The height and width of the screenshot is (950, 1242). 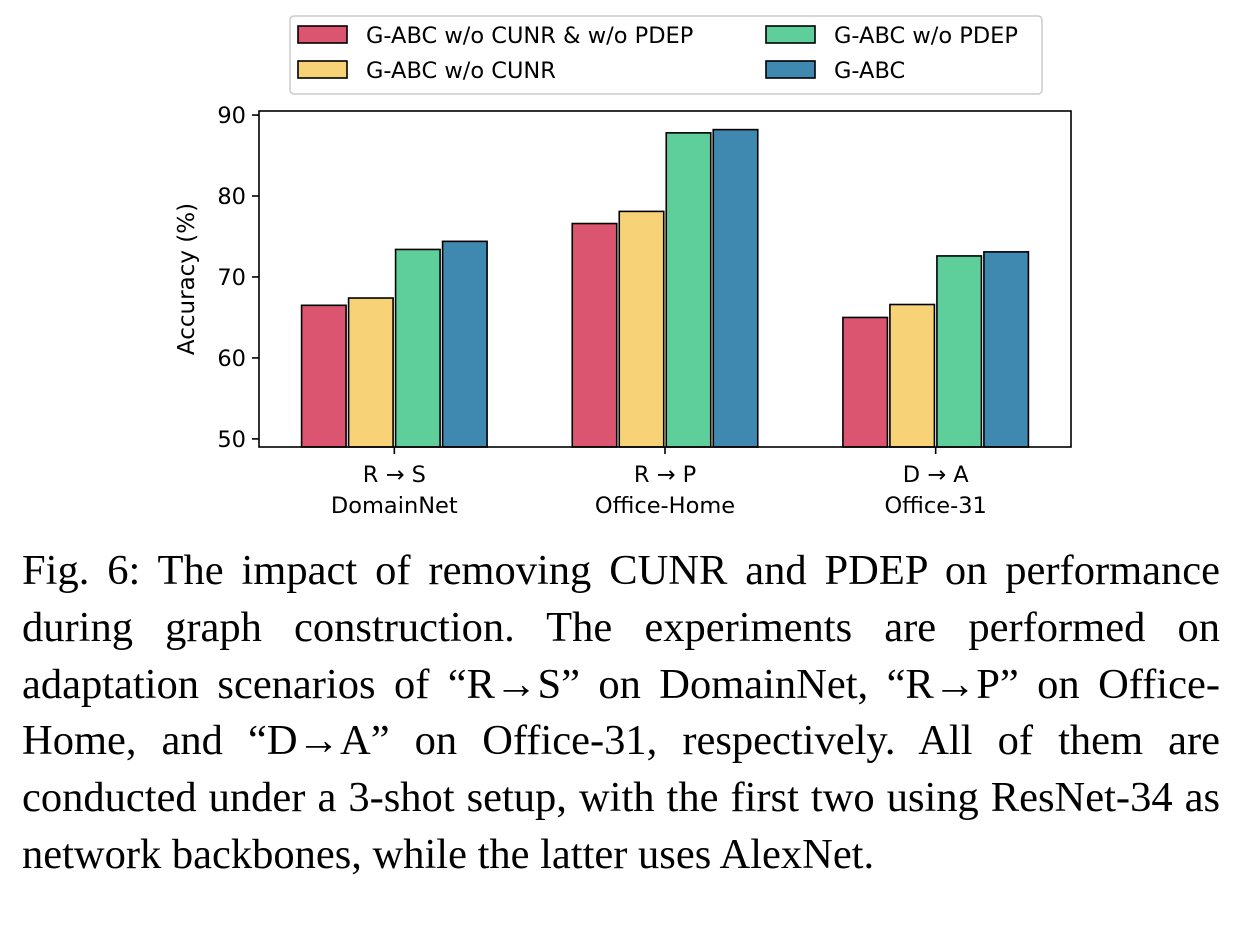 I want to click on y-tick-label: 50, so click(x=231, y=440).